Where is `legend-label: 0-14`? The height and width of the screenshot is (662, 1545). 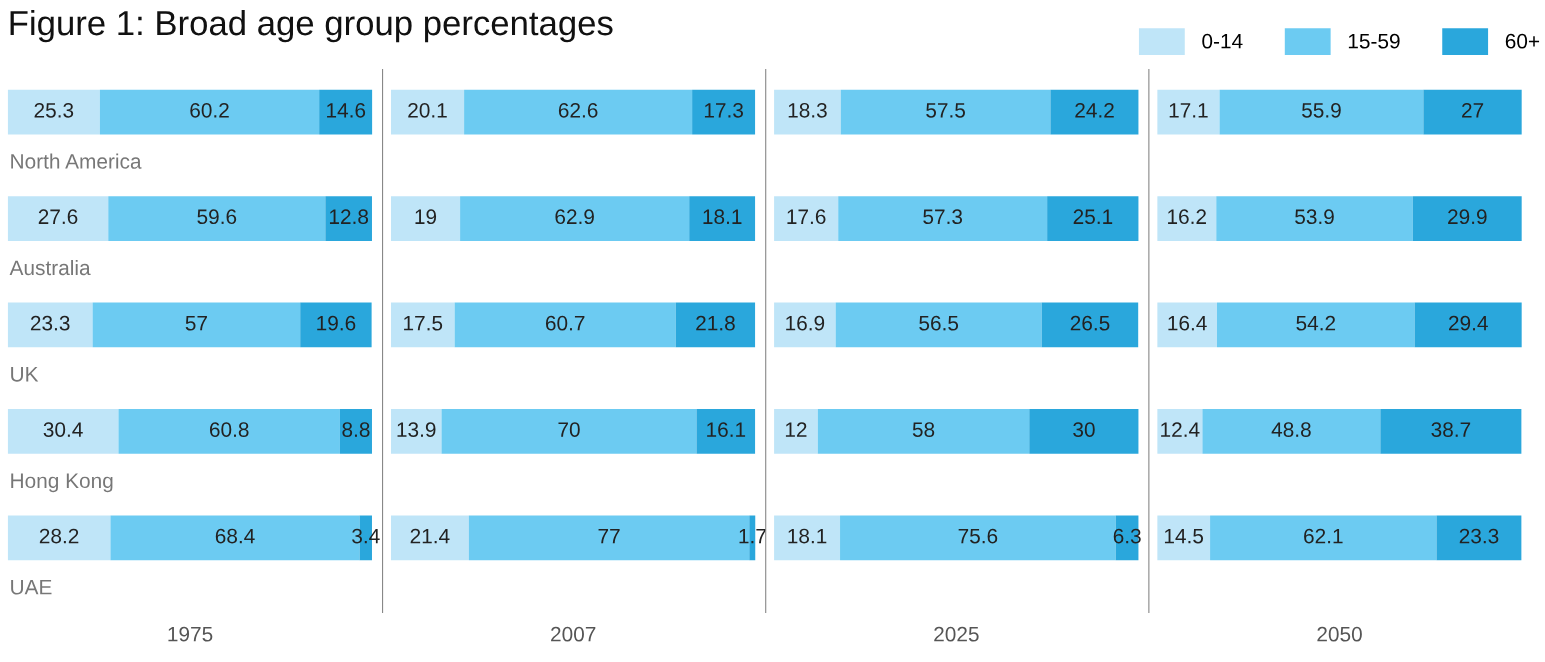 legend-label: 0-14 is located at coordinates (1222, 41).